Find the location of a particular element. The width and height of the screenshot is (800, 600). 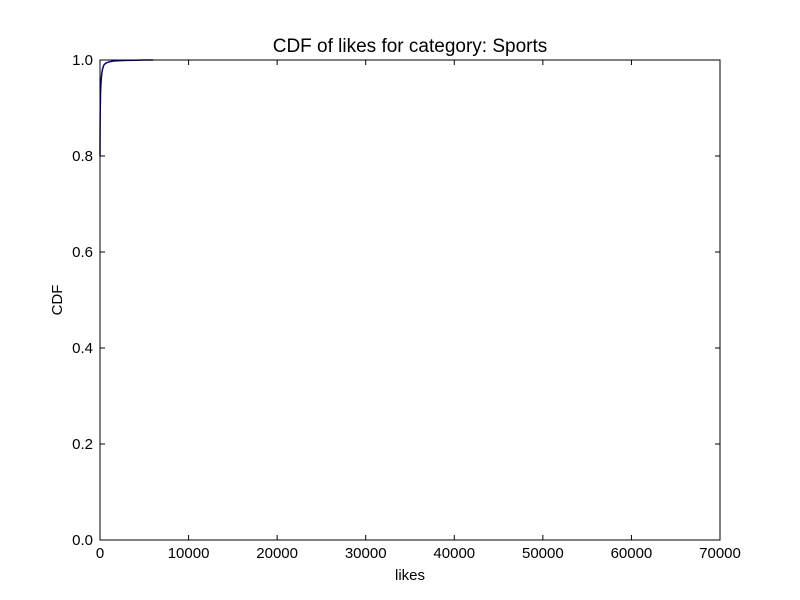

chart-title: CDF of likes for category: Sports is located at coordinates (410, 46).